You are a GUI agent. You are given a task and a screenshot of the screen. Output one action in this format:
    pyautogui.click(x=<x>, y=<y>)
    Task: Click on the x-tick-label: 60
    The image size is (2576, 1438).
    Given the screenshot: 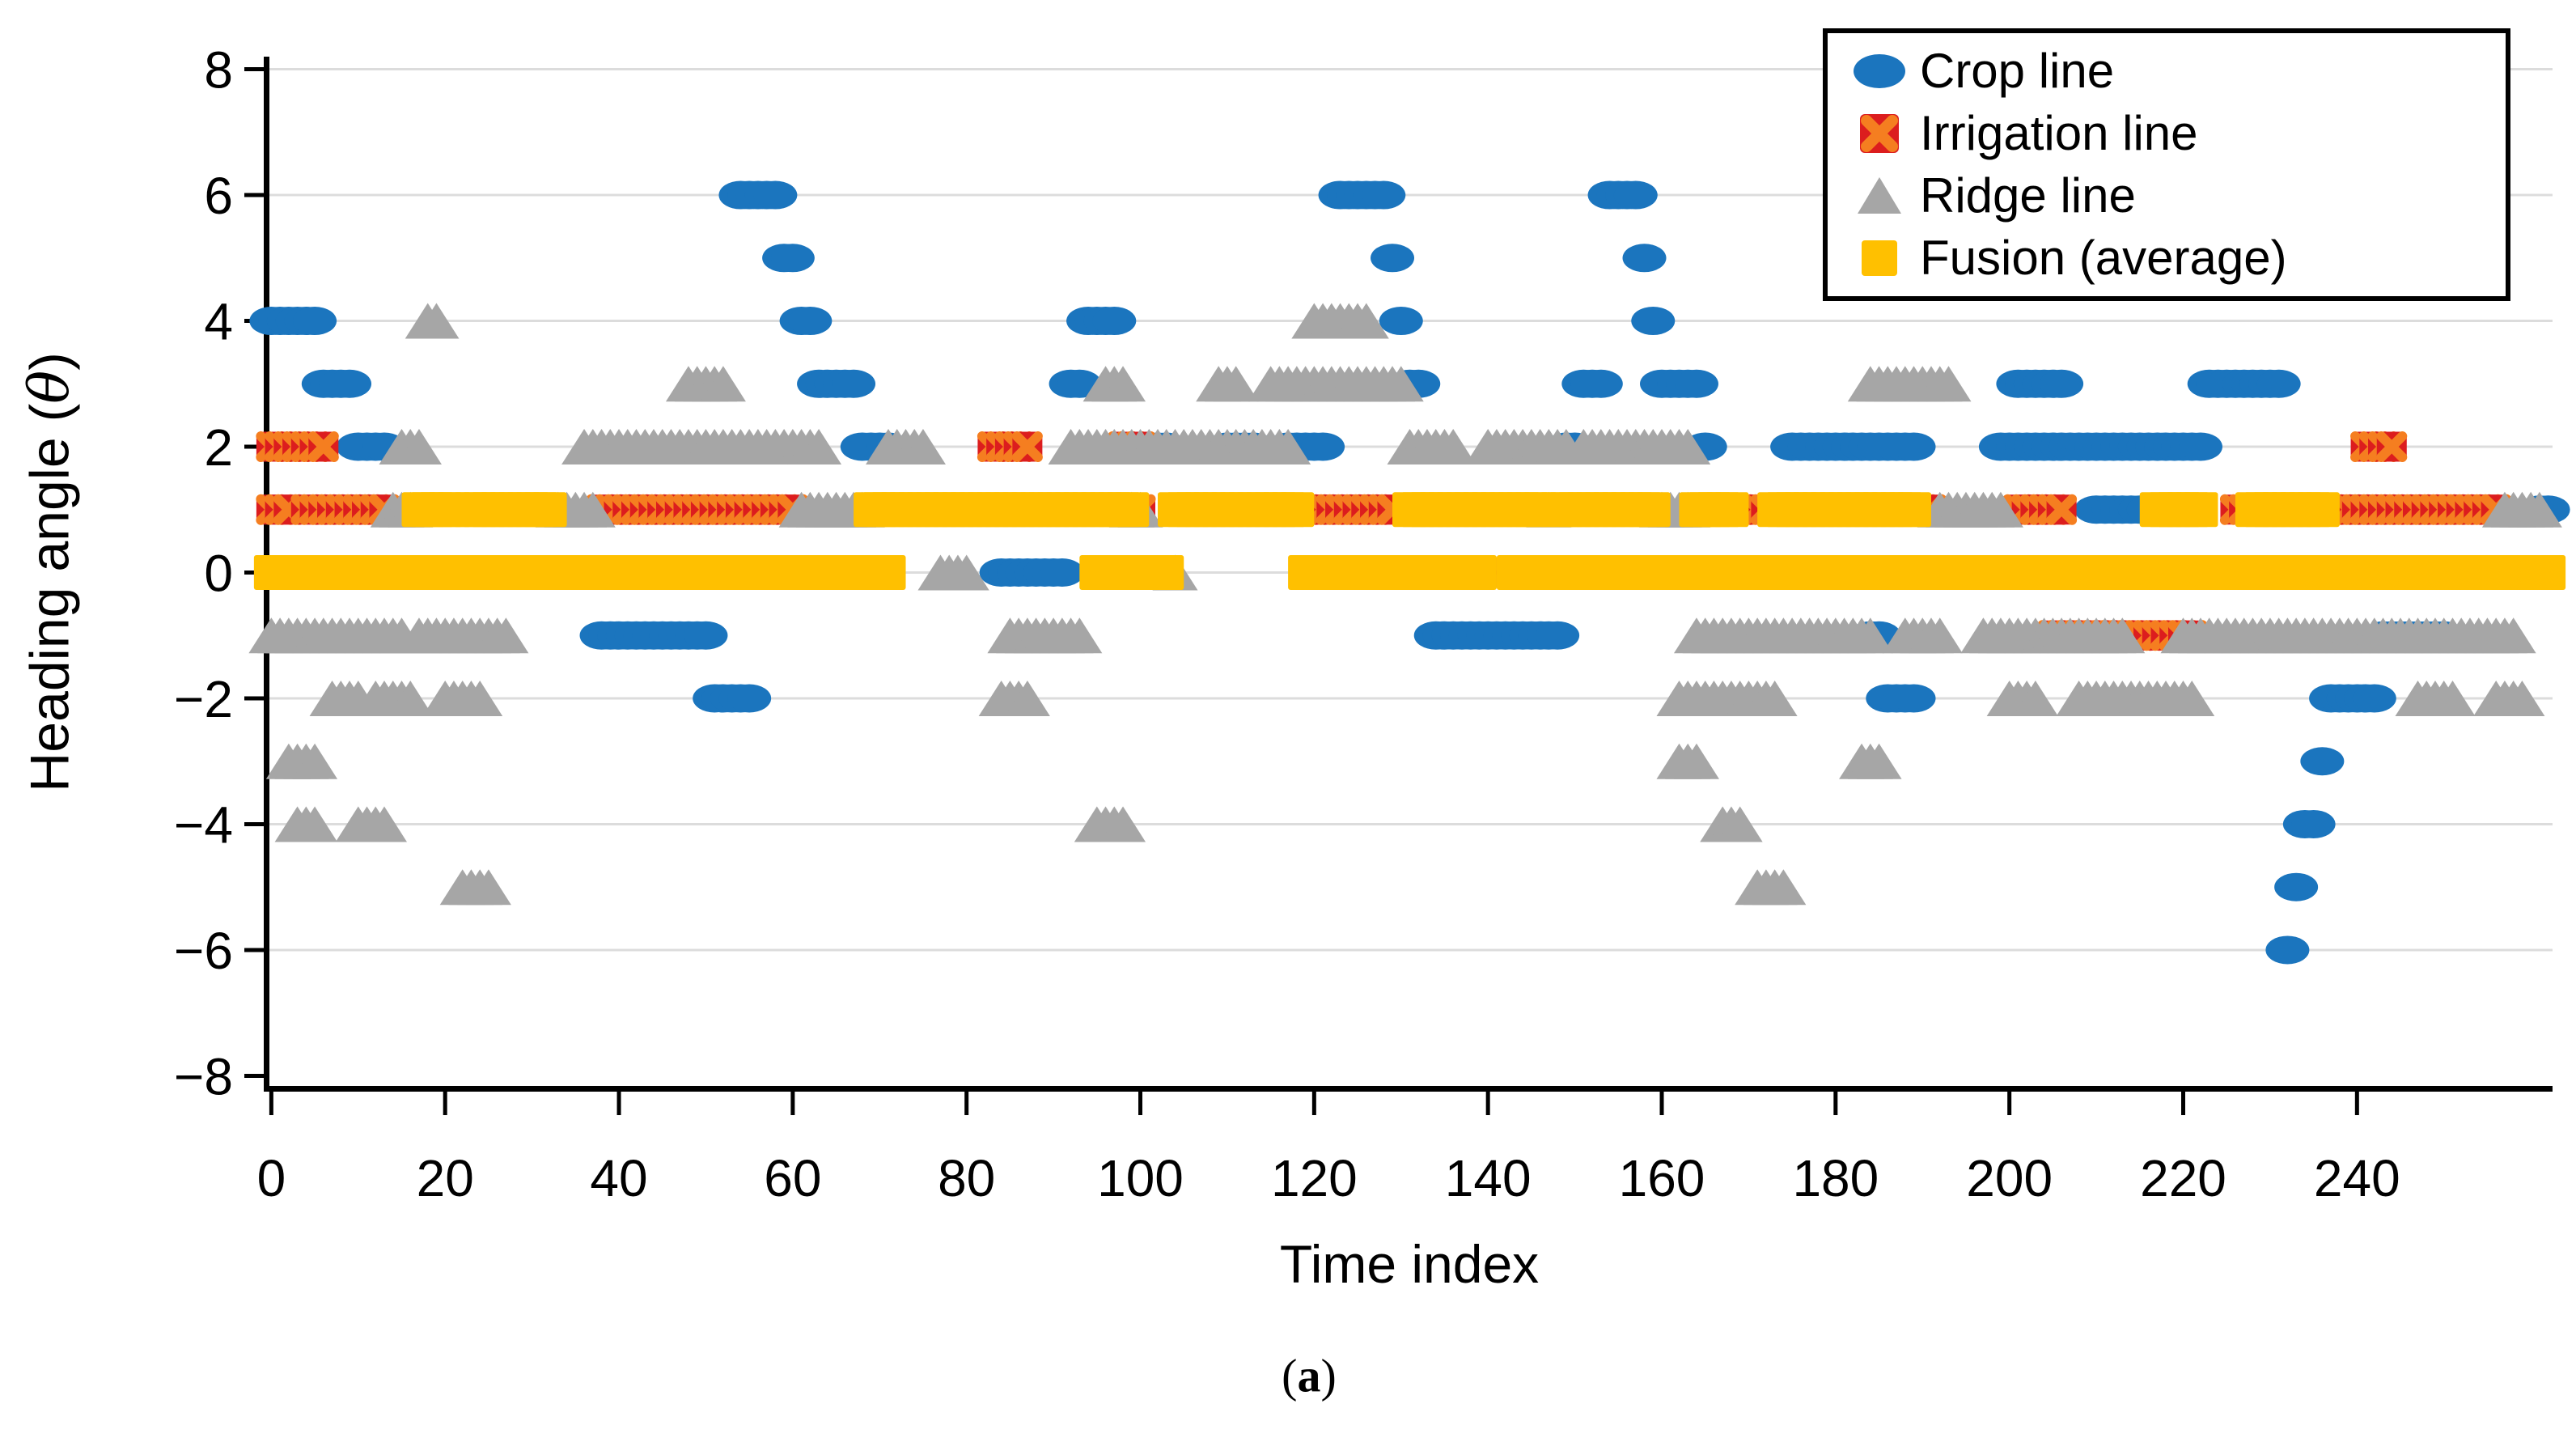 What is the action you would take?
    pyautogui.click(x=792, y=1178)
    